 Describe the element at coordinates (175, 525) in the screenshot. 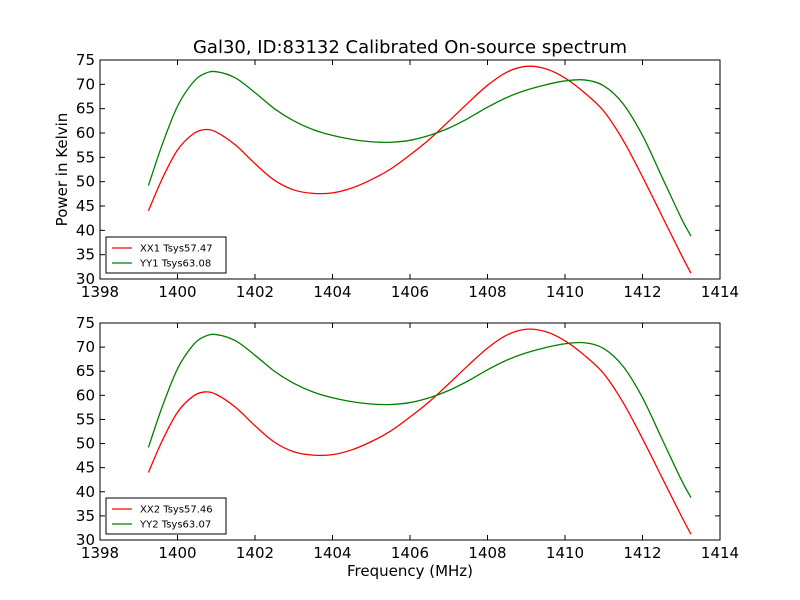

I see `legend-label: YY2 Tsys63.07` at that location.